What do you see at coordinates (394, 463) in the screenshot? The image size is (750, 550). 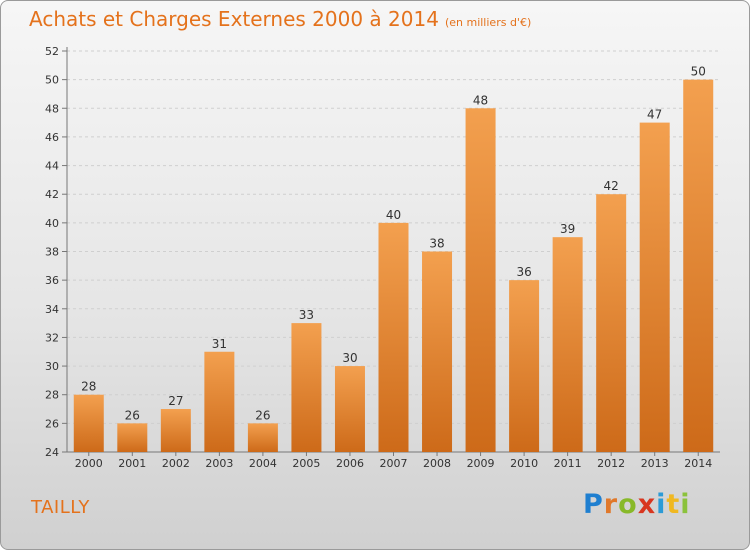 I see `x-tick-label: 2007` at bounding box center [394, 463].